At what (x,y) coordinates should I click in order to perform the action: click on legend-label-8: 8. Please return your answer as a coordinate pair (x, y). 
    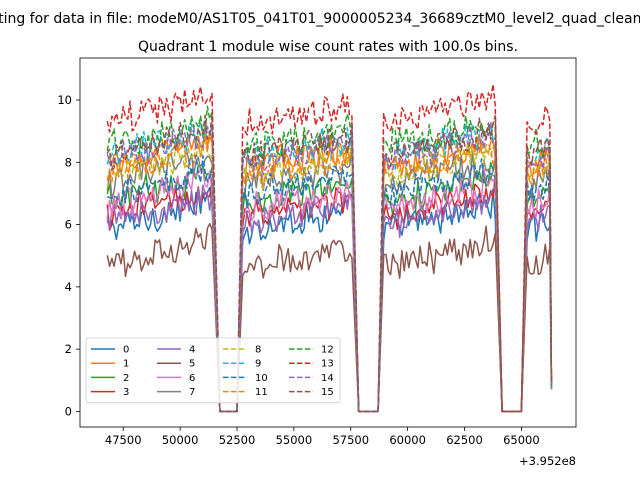
    Looking at the image, I should click on (258, 350).